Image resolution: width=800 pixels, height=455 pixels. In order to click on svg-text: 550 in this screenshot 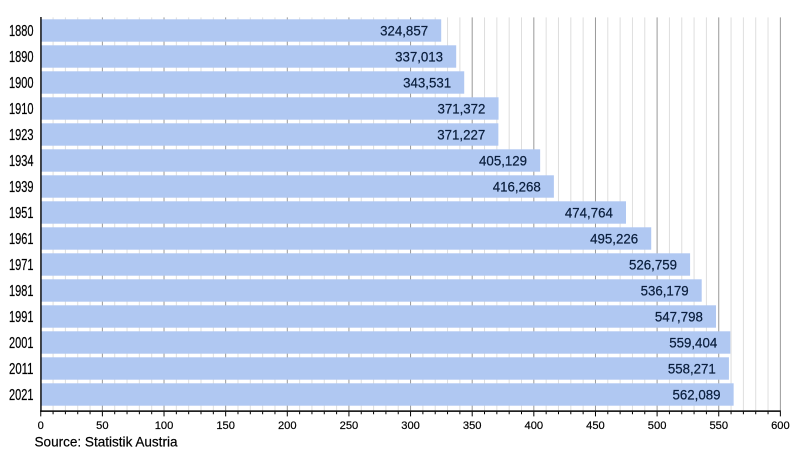, I will do `click(718, 426)`.